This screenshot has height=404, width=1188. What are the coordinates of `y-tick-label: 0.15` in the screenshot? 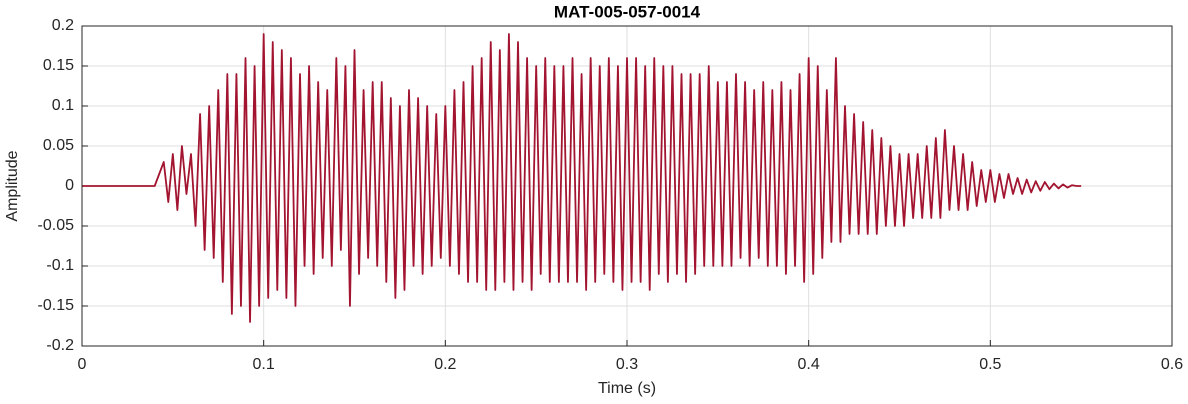 It's located at (58, 65).